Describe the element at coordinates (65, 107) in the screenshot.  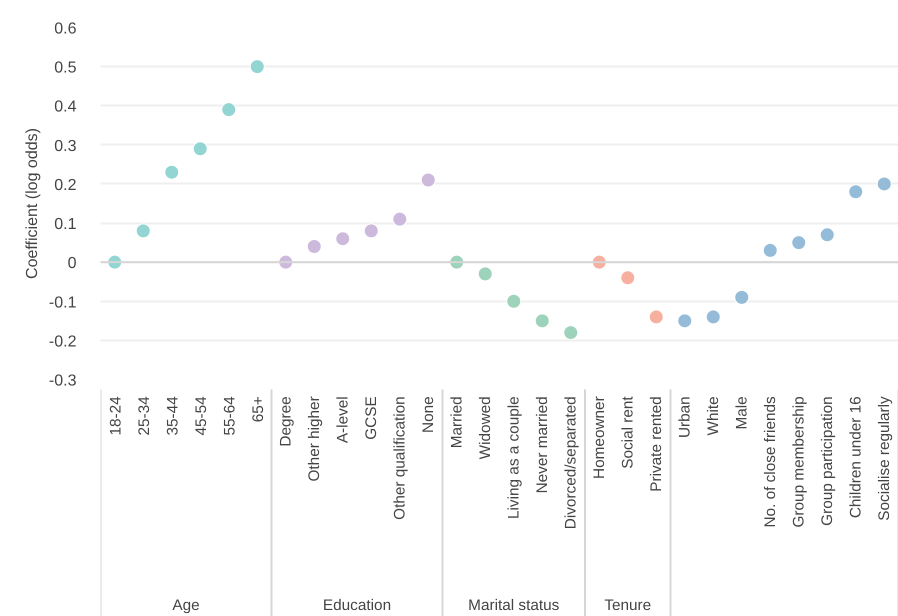
I see `y-tick-label: 0.4` at that location.